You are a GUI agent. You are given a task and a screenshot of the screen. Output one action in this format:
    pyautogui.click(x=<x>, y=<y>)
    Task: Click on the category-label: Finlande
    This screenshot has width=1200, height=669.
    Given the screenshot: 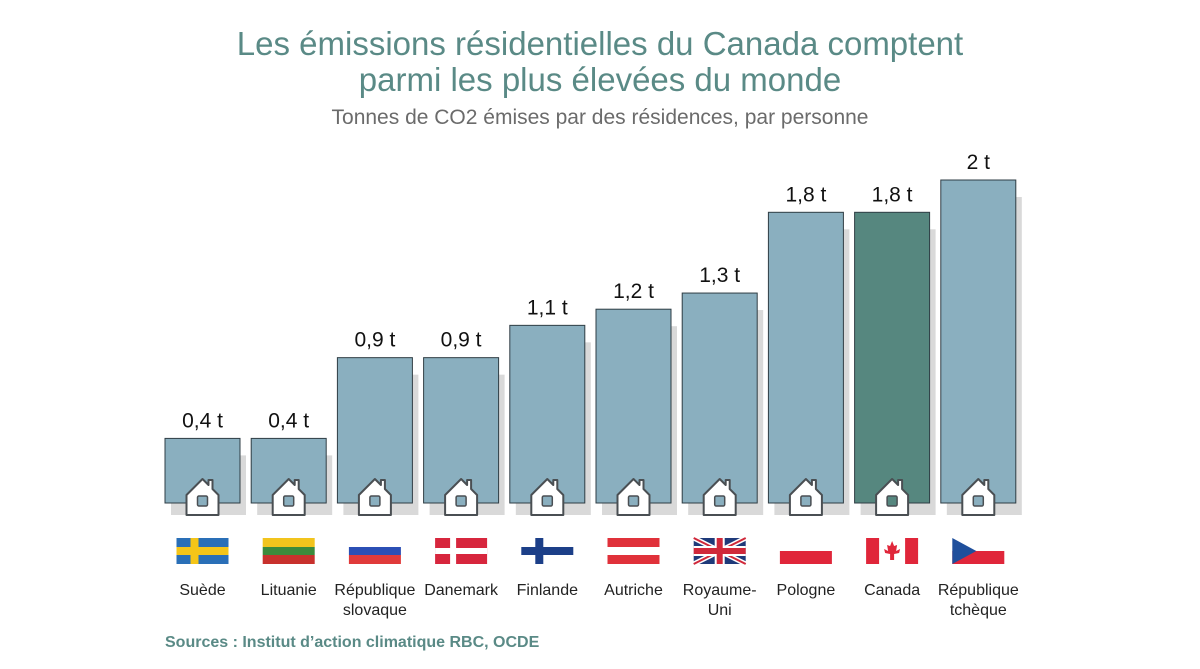 What is the action you would take?
    pyautogui.click(x=547, y=590)
    